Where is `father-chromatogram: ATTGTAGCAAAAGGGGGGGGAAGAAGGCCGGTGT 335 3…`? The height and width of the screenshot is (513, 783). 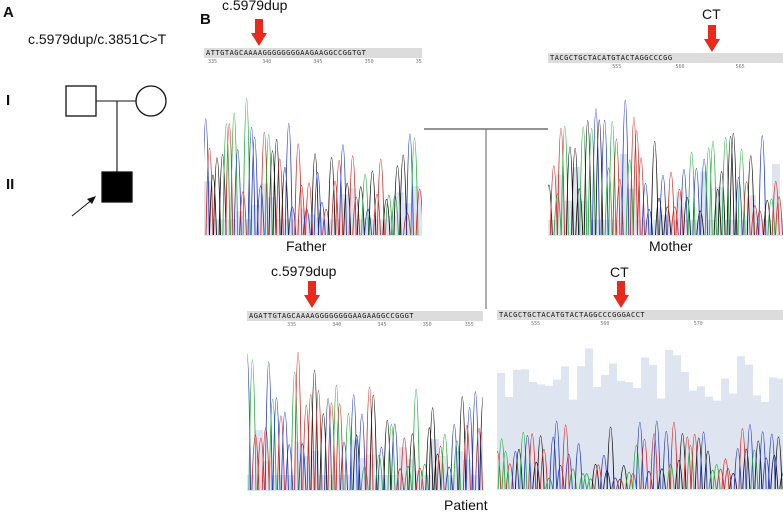 father-chromatogram: ATTGTAGCAAAAGGGGGGGGAAGAAGGCCGGTGT 335 3… is located at coordinates (313, 142).